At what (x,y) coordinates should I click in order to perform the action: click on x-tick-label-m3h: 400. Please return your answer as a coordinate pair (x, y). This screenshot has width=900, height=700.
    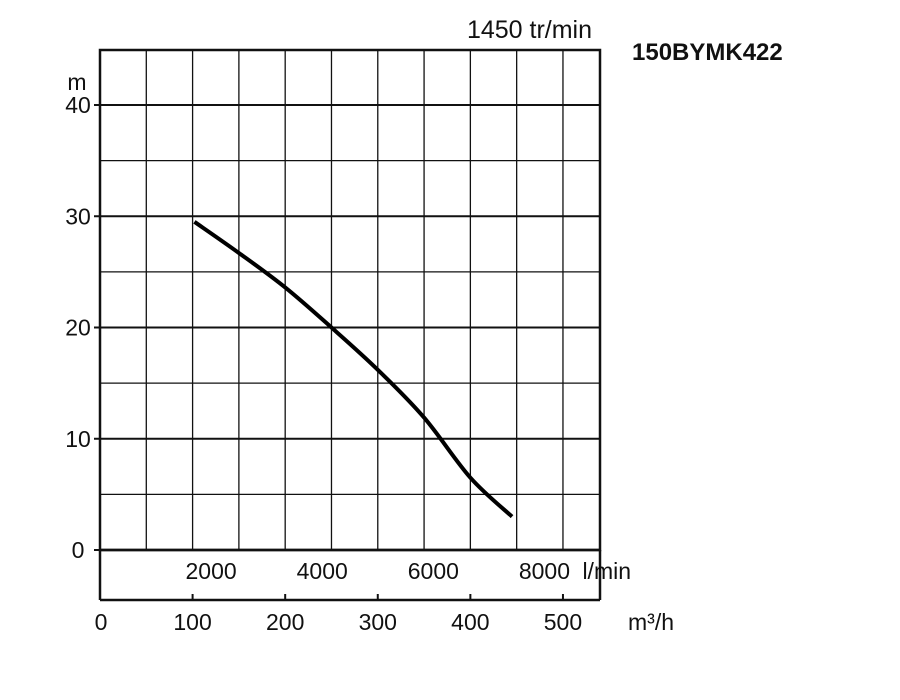
    Looking at the image, I should click on (470, 622).